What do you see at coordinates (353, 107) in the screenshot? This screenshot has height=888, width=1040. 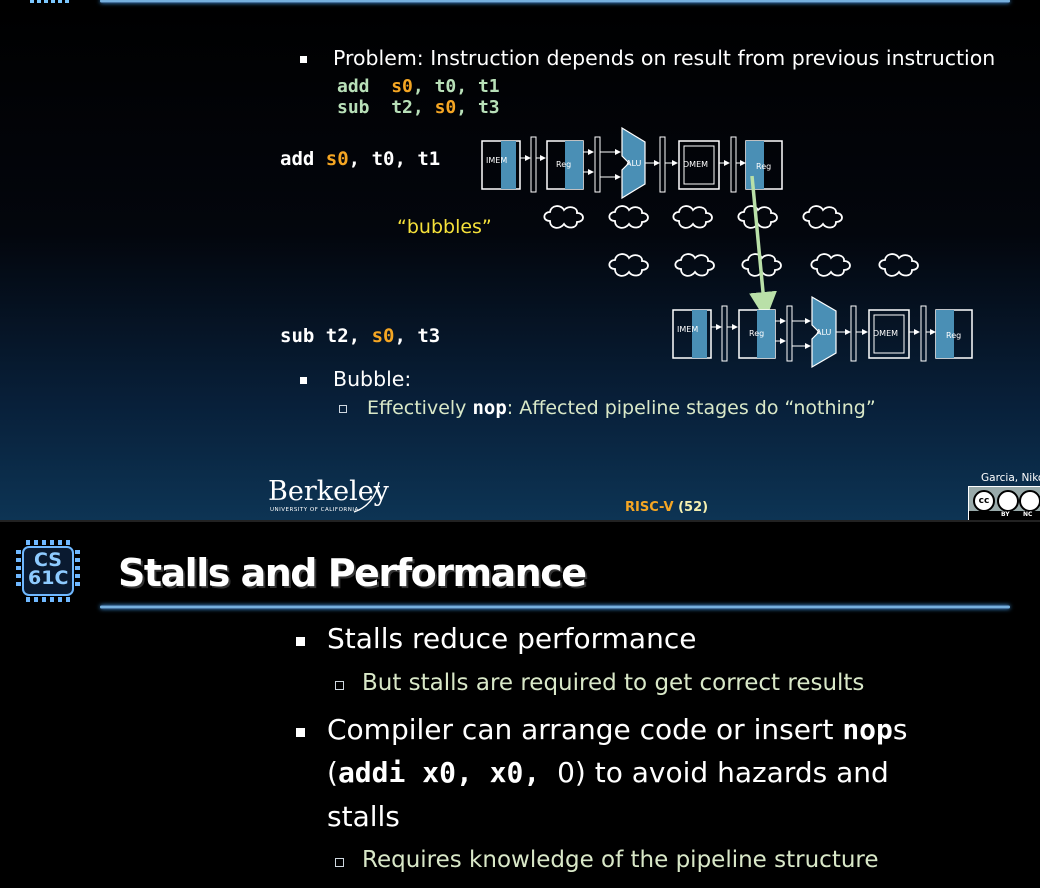 I see `code-op: sub` at bounding box center [353, 107].